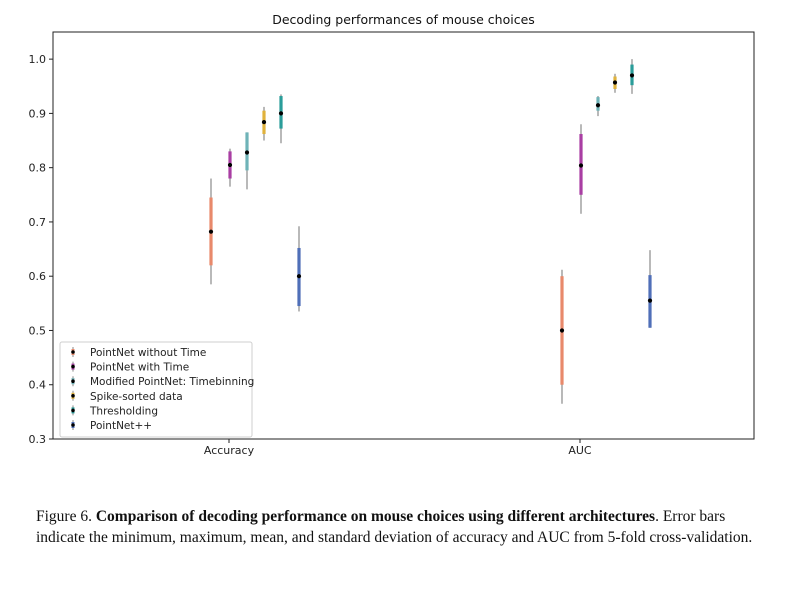 This screenshot has height=598, width=800. I want to click on legend-label: PointNet++, so click(121, 426).